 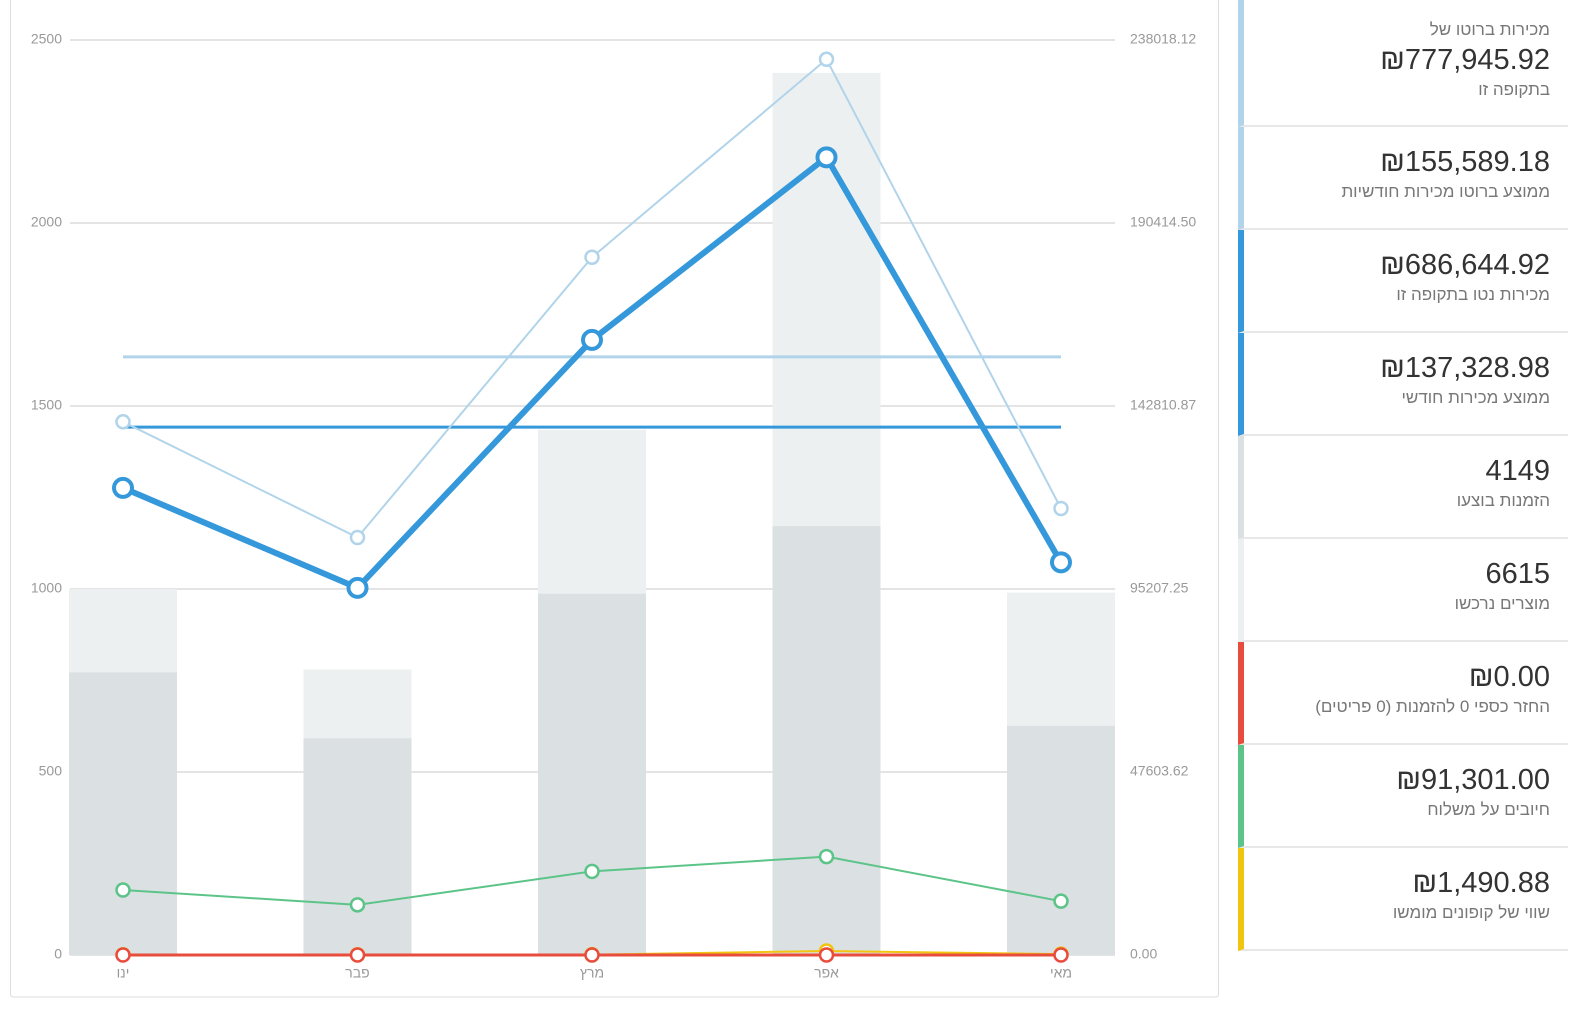 I want to click on summary-item: ₪1,490.88 שווי של קופונים מומשו, so click(x=1403, y=899).